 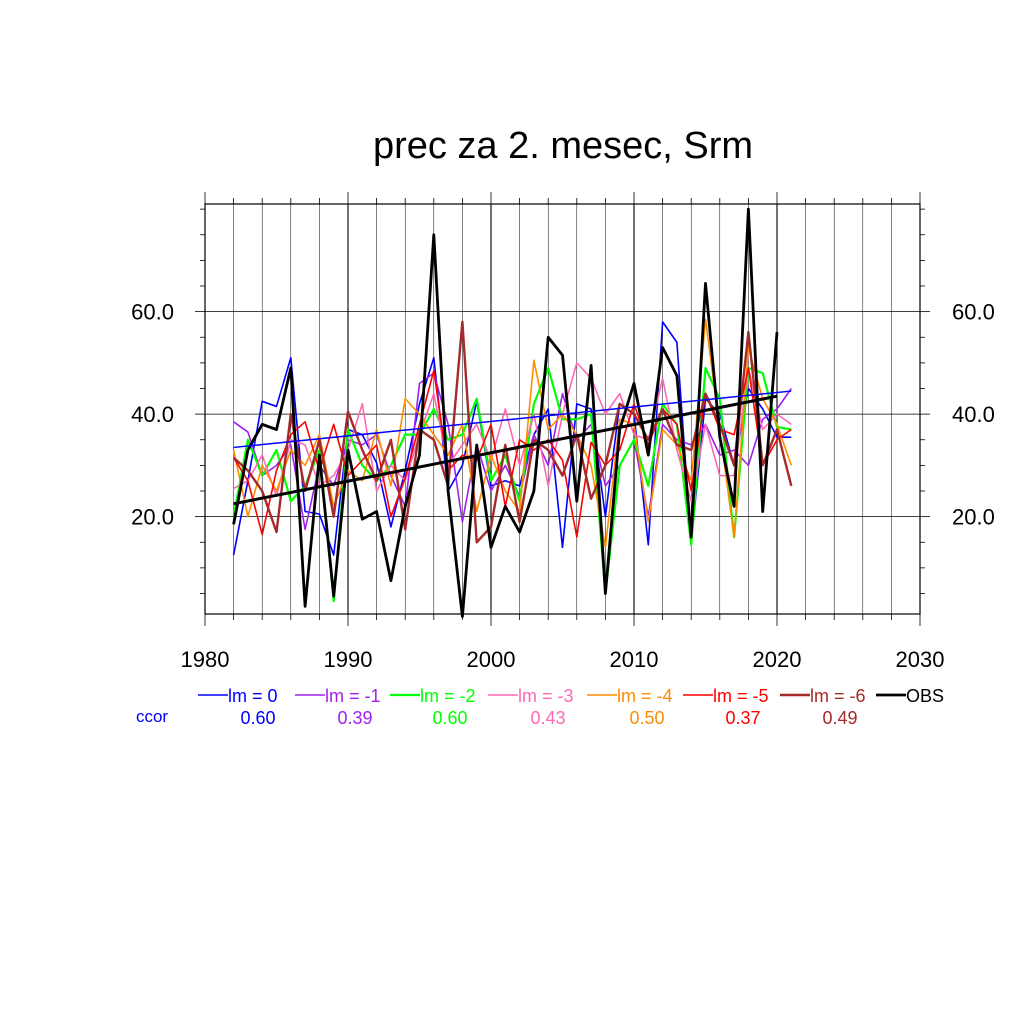 I want to click on legend-ccor-value: 0.49, so click(x=839, y=718).